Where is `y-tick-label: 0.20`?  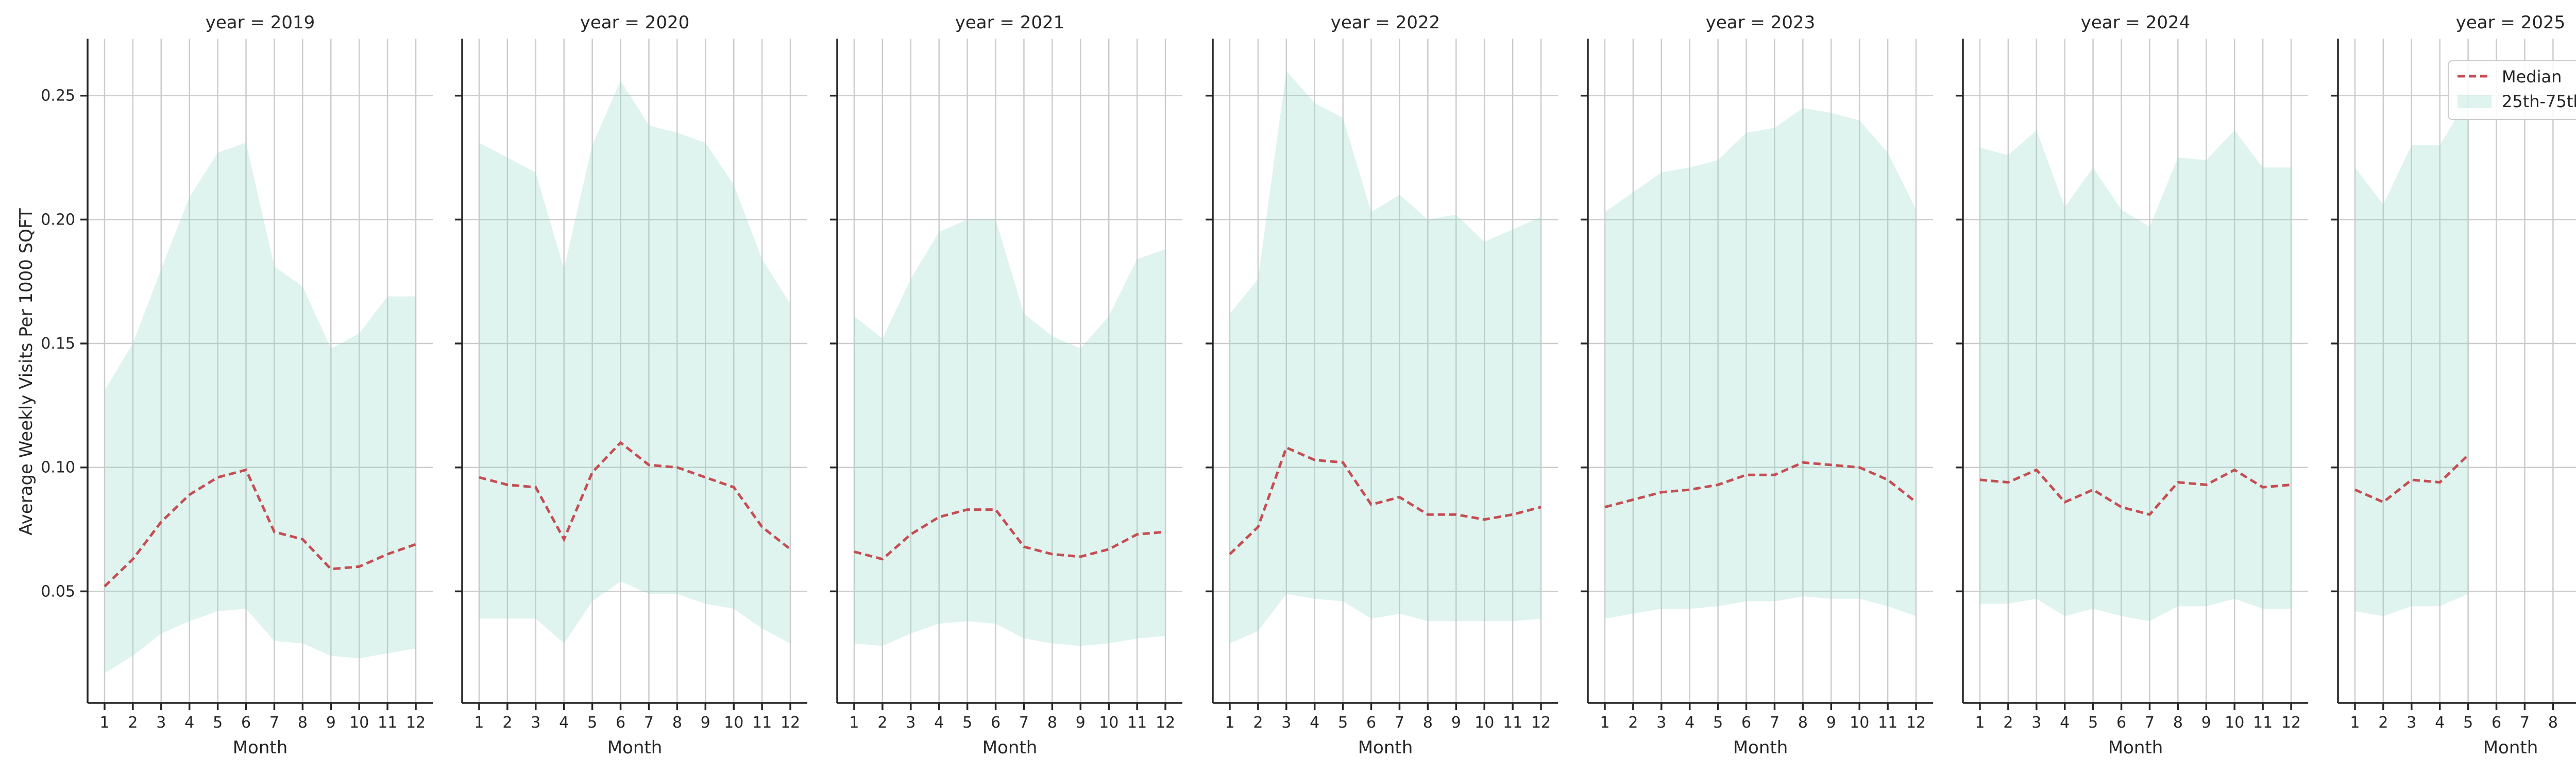 y-tick-label: 0.20 is located at coordinates (58, 220).